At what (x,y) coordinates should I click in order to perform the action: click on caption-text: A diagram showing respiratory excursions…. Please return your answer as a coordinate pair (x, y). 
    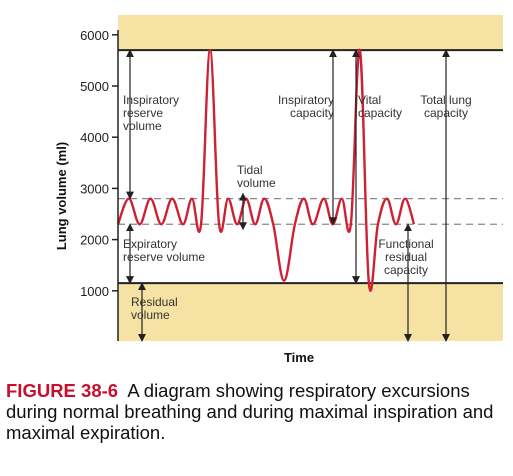
    Looking at the image, I should click on (250, 411).